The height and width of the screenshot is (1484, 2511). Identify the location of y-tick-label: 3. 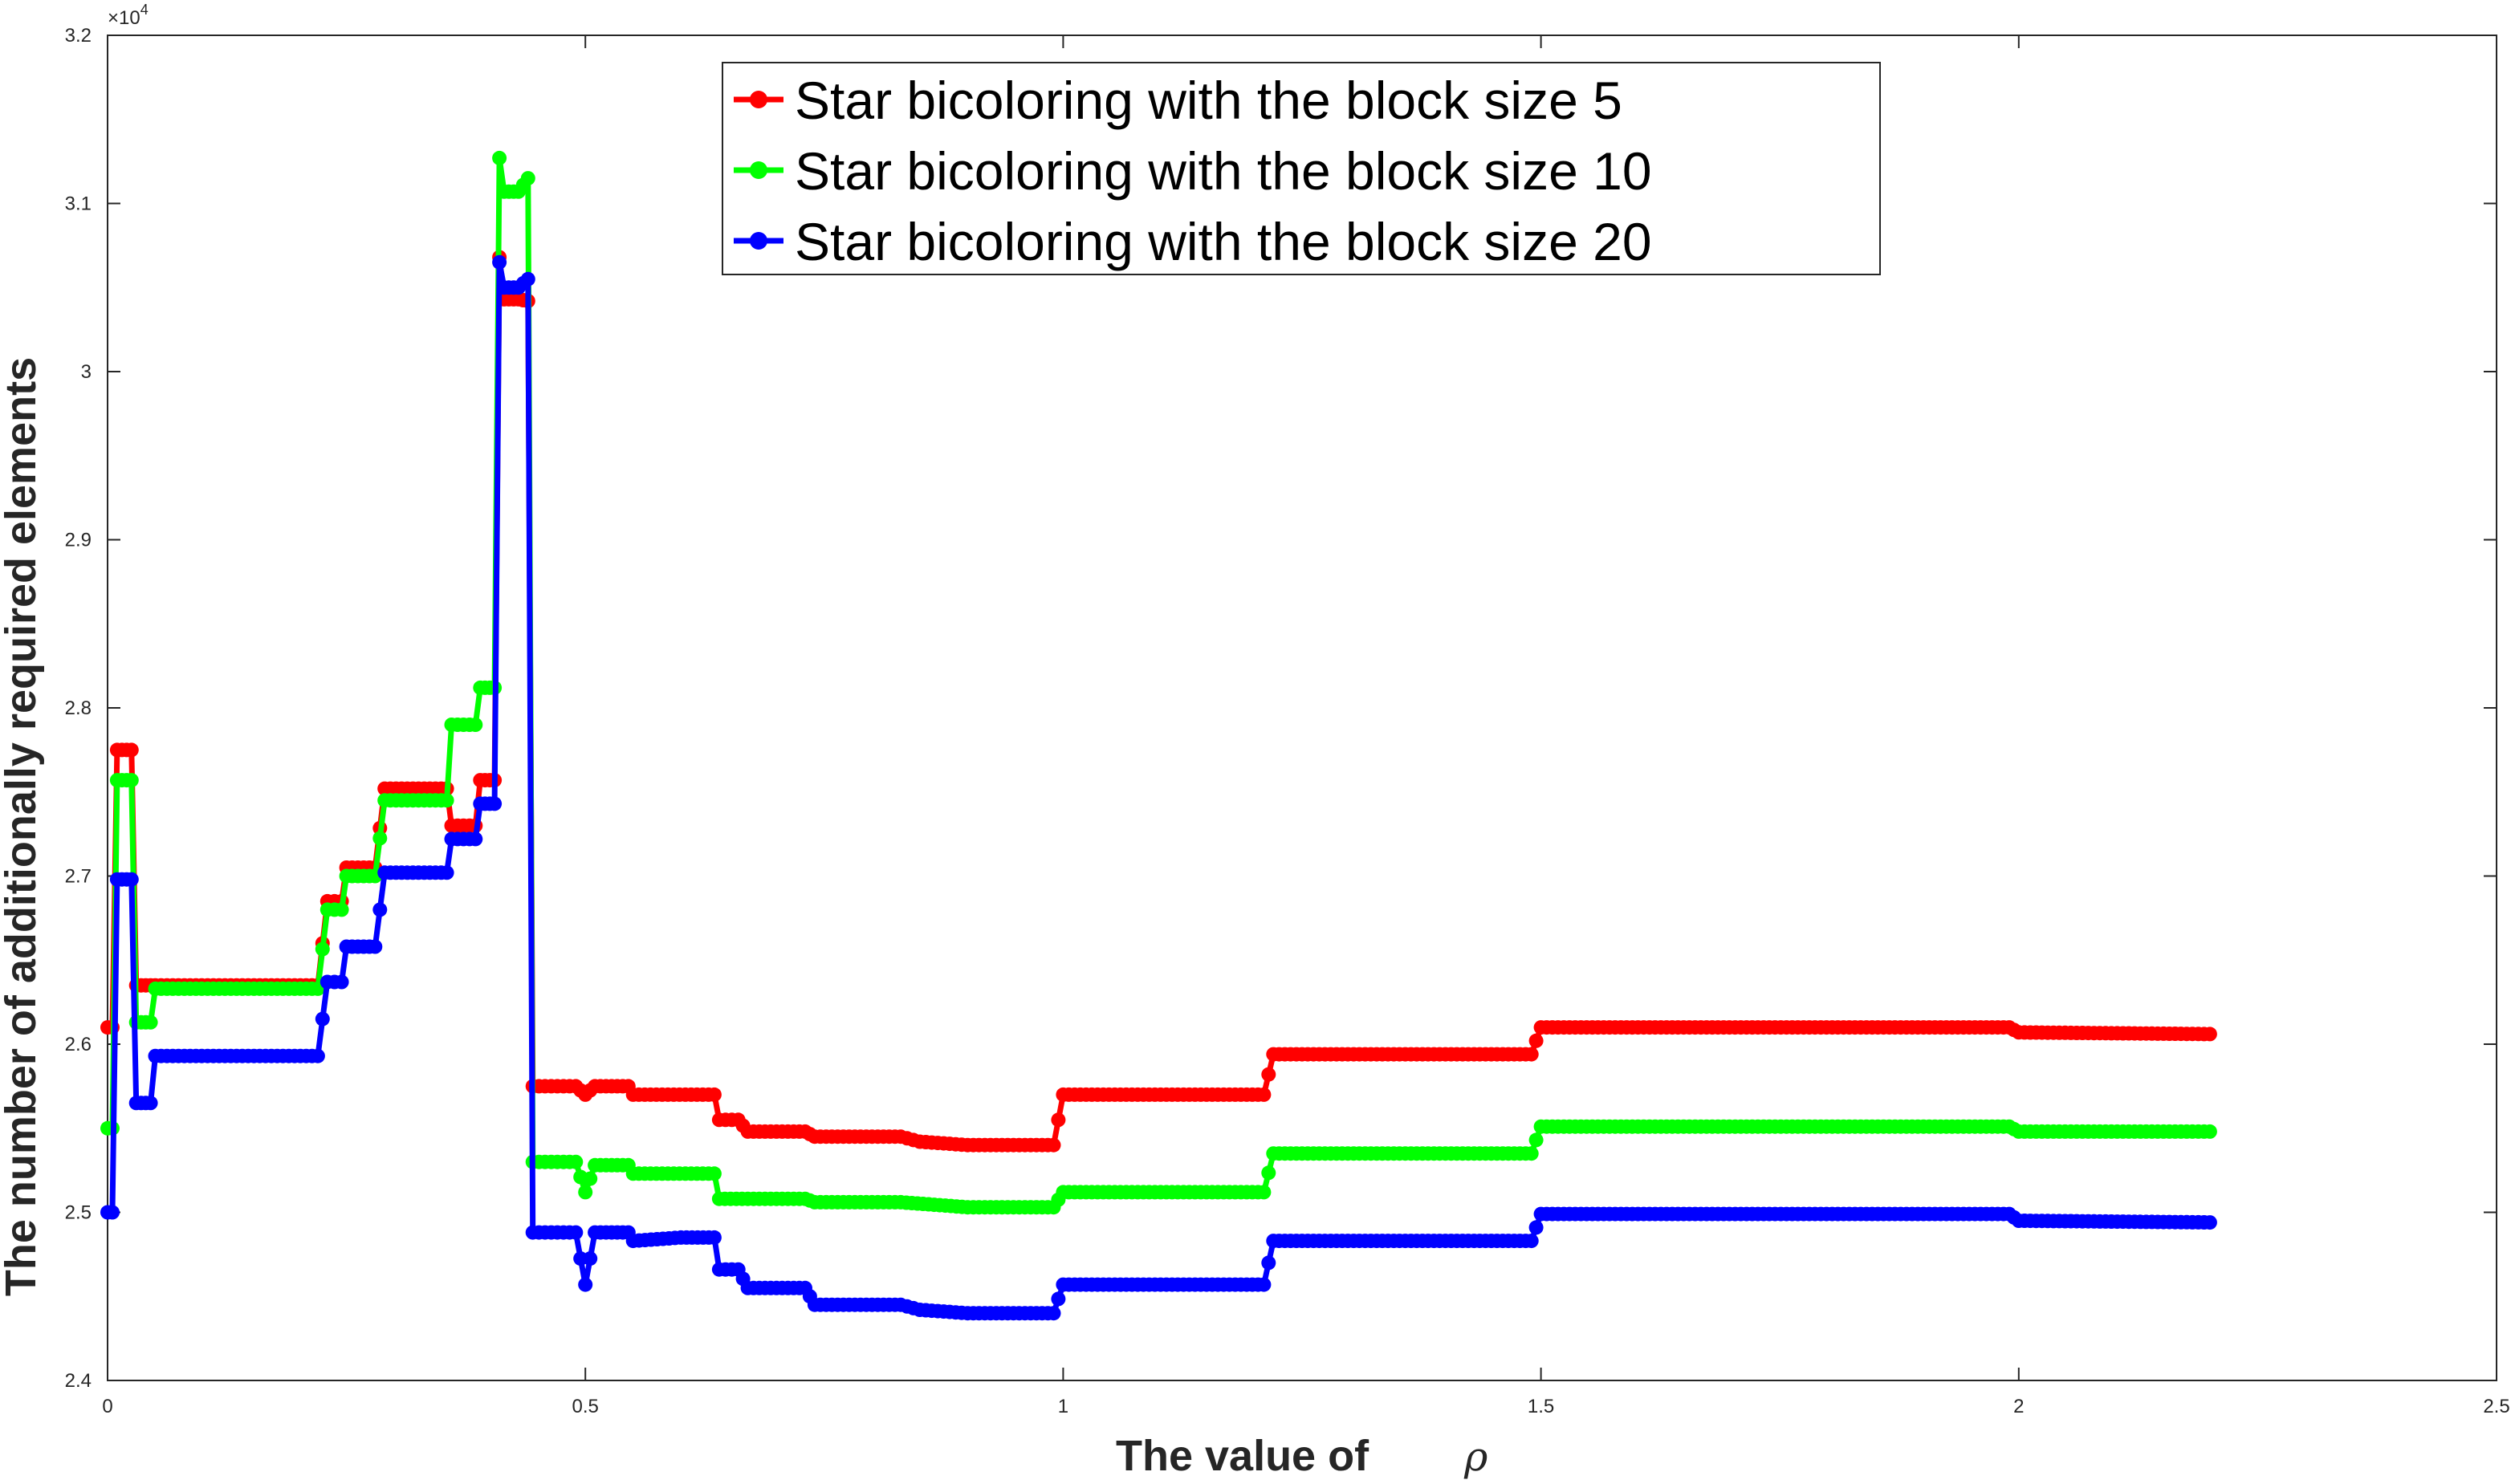
(86, 372).